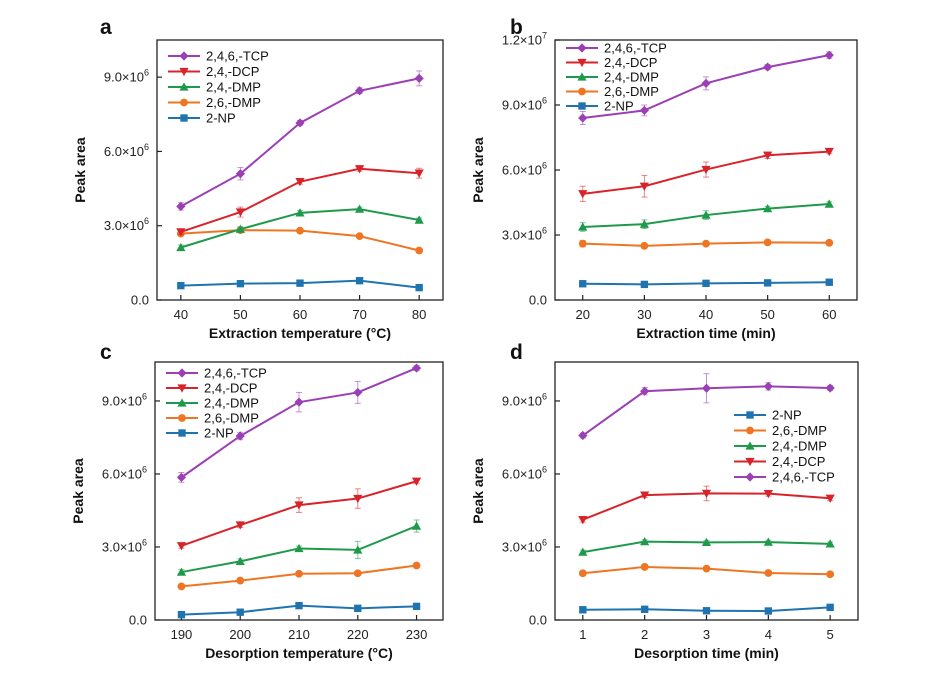 The width and height of the screenshot is (932, 698). I want to click on panel-label: d, so click(516, 352).